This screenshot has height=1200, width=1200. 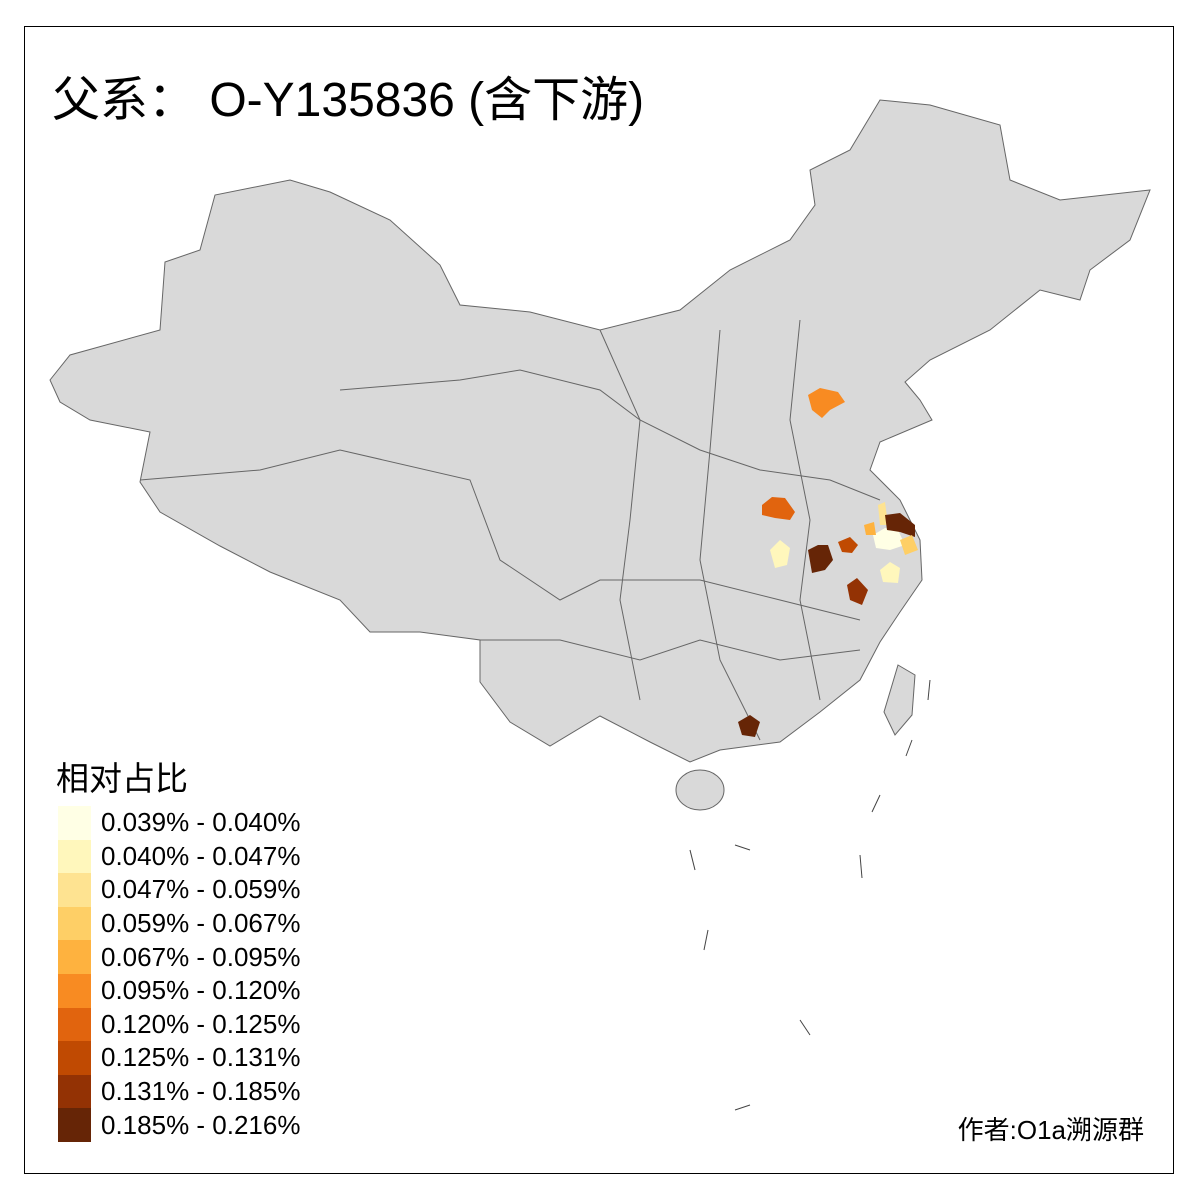 What do you see at coordinates (201, 923) in the screenshot?
I see `legend-label: 0.059% - 0.067%` at bounding box center [201, 923].